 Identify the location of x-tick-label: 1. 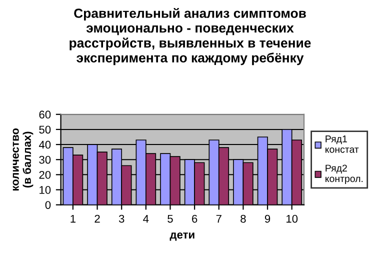
(73, 218).